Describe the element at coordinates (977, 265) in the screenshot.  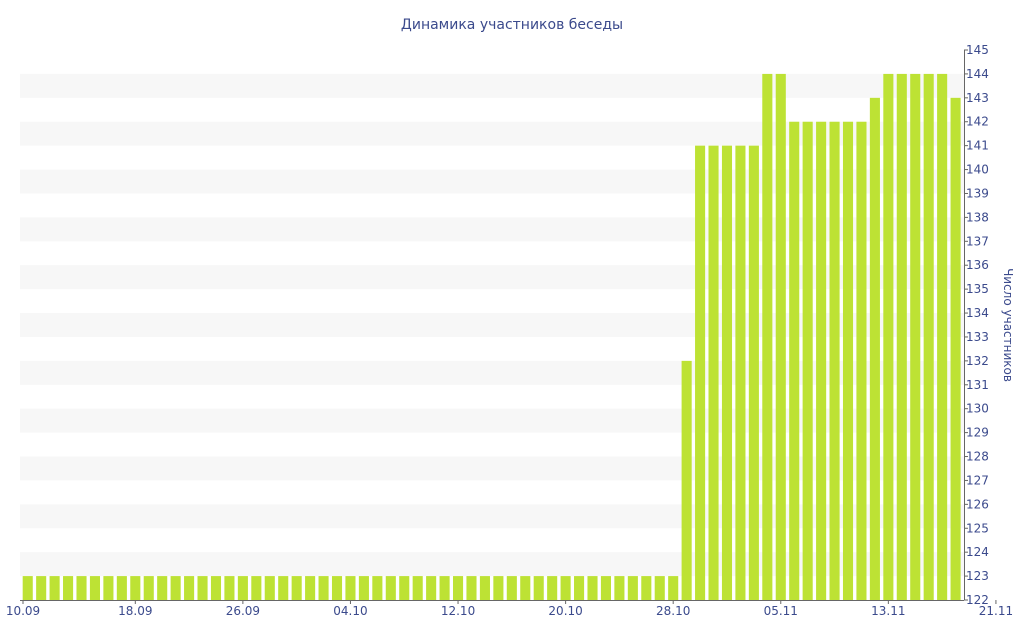
I see `y-tick-label: 136` at that location.